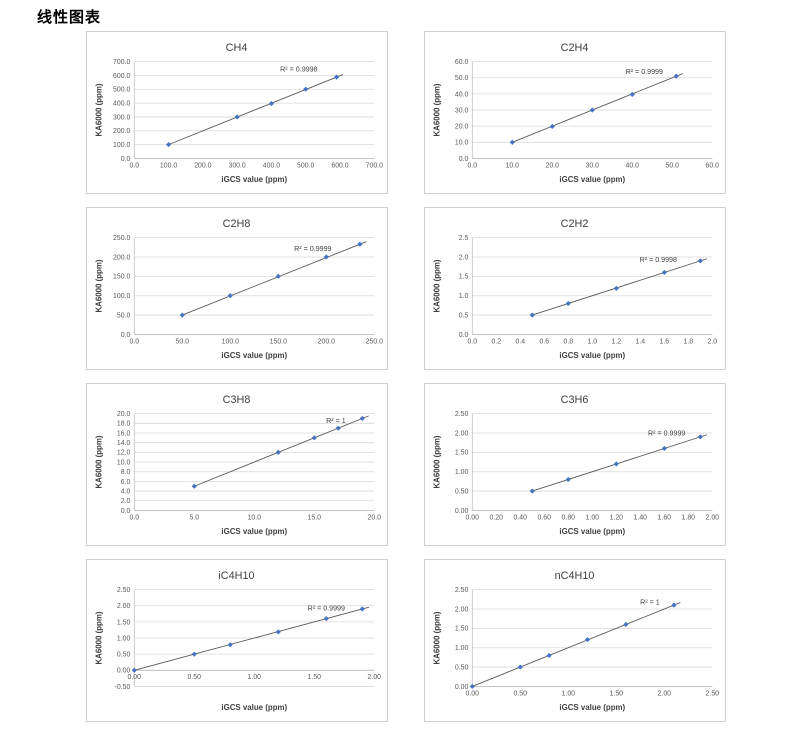  Describe the element at coordinates (124, 433) in the screenshot. I see `y-tick-label: 16.0` at that location.